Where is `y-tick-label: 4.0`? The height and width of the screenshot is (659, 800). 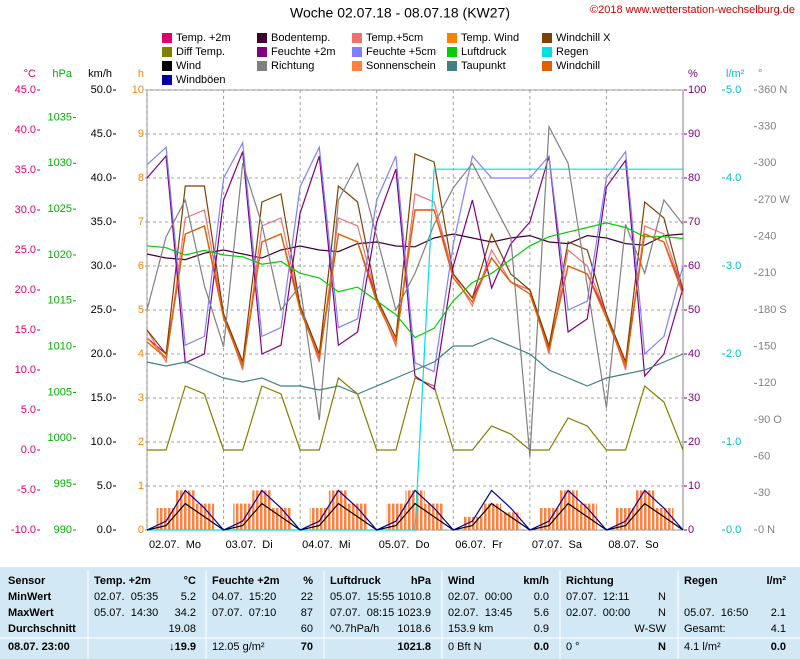
y-tick-label: 4.0 is located at coordinates (733, 178).